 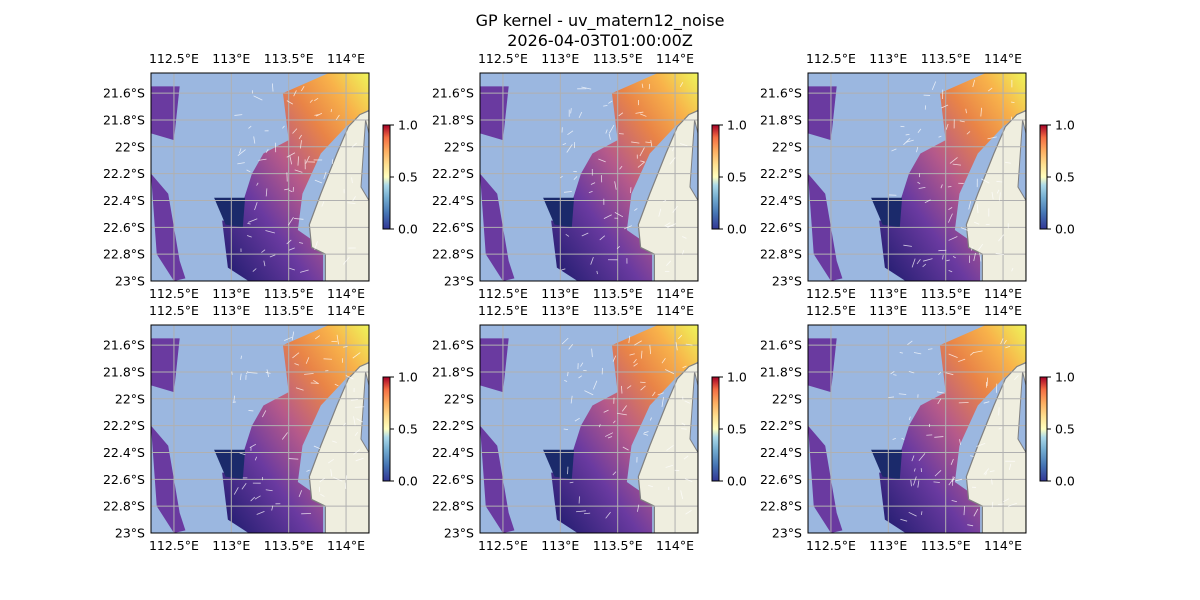 I want to click on x-tick-label-bottom: 113.5°E, so click(x=618, y=545).